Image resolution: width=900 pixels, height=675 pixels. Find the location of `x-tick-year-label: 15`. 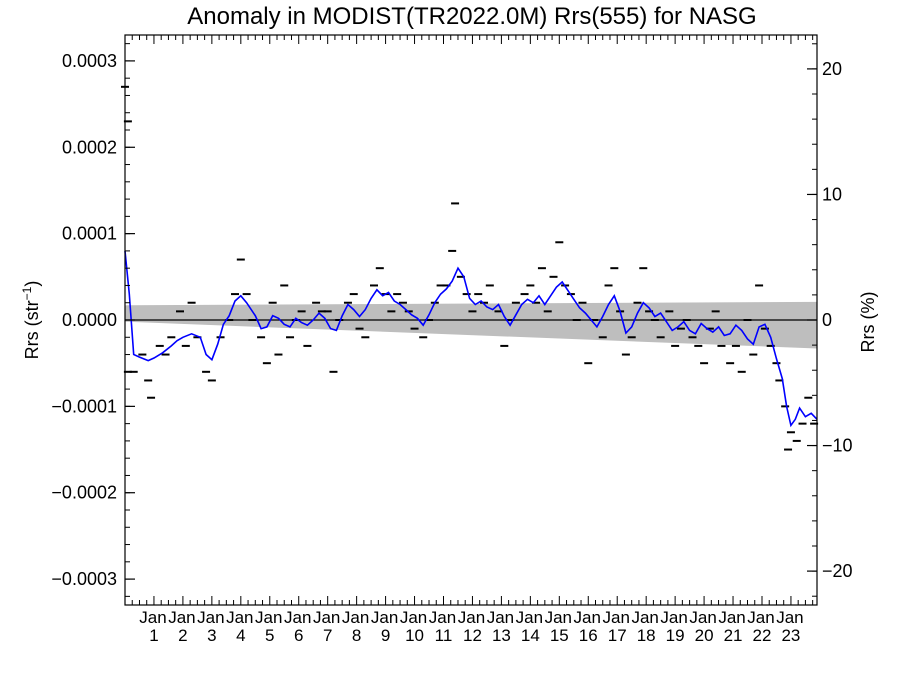

x-tick-year-label: 15 is located at coordinates (559, 635).